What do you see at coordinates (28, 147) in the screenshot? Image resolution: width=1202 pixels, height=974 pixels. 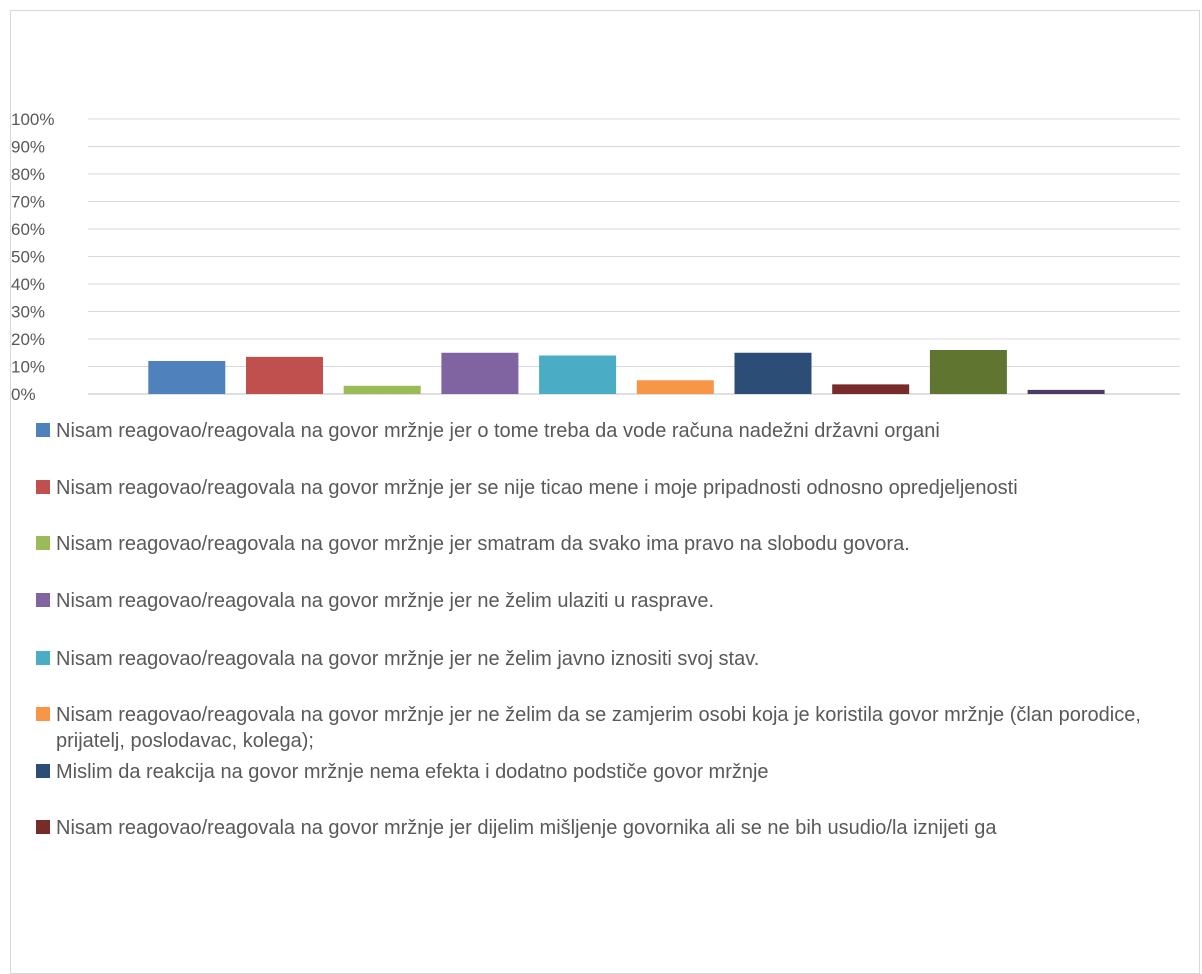 I see `y-tick-label: 90%` at bounding box center [28, 147].